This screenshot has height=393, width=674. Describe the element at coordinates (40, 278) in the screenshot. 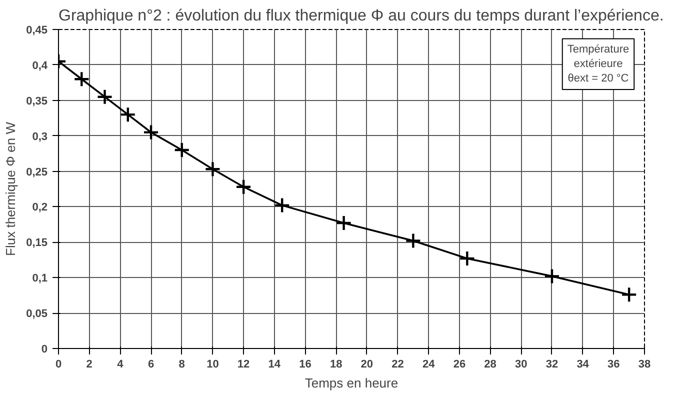

I see `y-tick-label: 0,1` at that location.